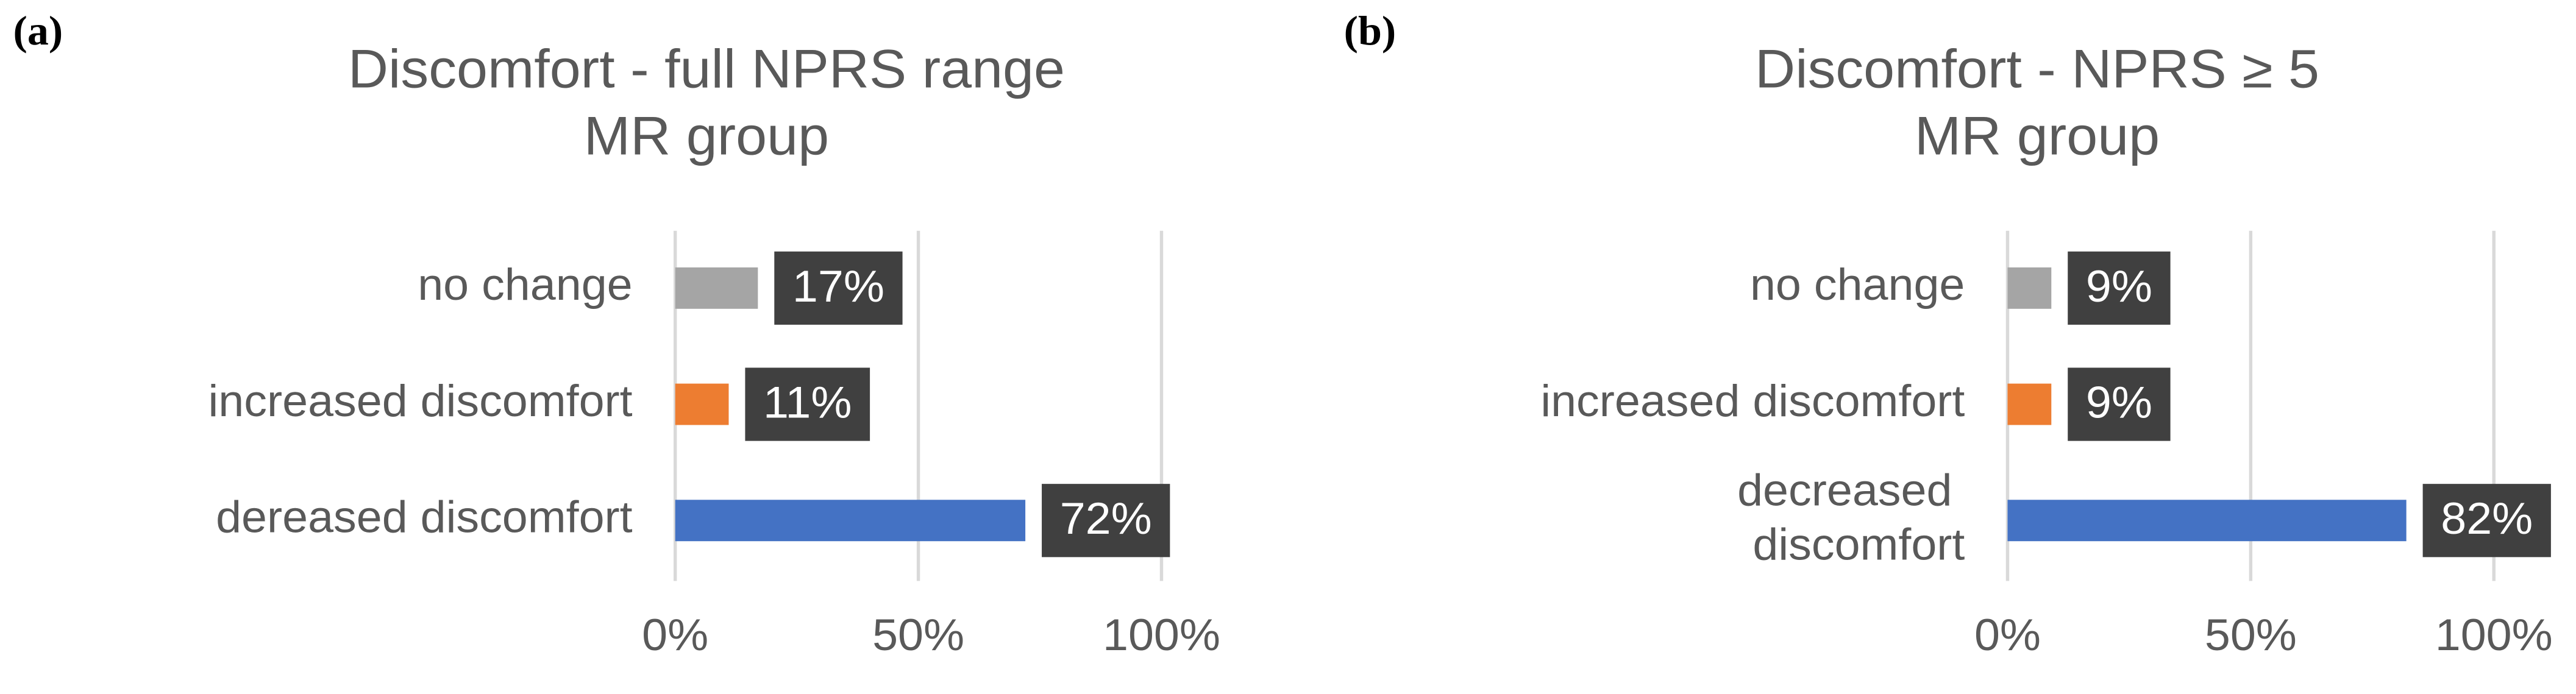 The image size is (2576, 694). Describe the element at coordinates (38, 31) in the screenshot. I see `panel-label: (a)` at that location.